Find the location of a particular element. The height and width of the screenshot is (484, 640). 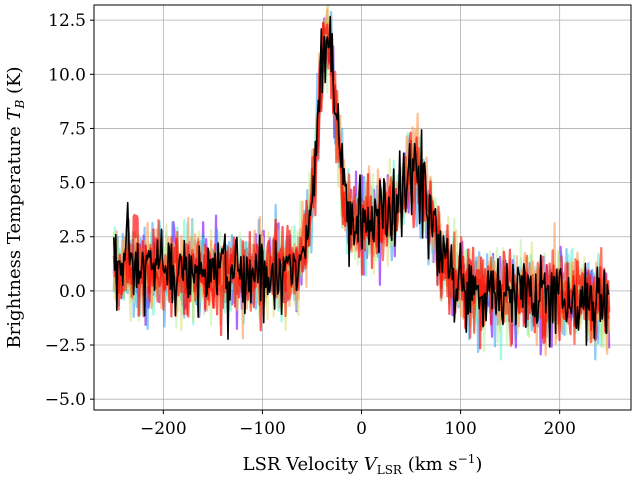

y-axis-label: Brightness Temperature TB (K) is located at coordinates (15, 207).